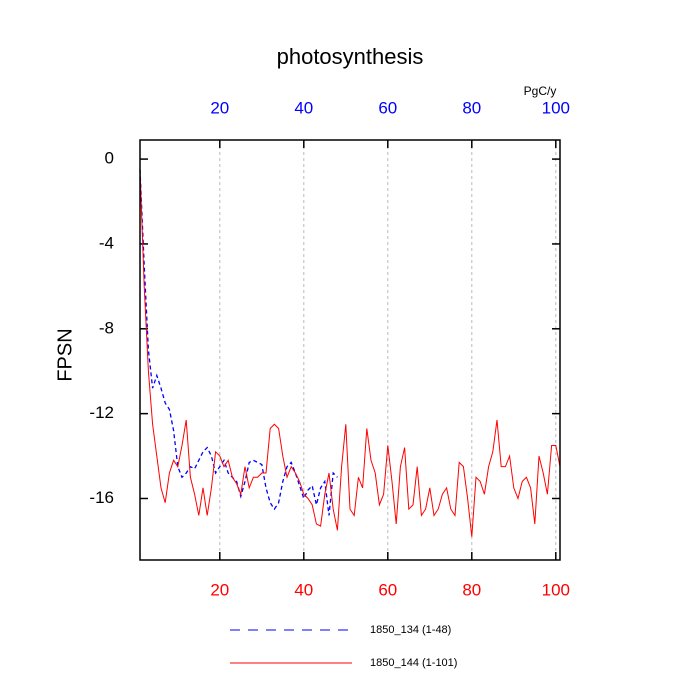 This screenshot has height=700, width=700. What do you see at coordinates (106, 327) in the screenshot?
I see `y-tick-label: -8` at bounding box center [106, 327].